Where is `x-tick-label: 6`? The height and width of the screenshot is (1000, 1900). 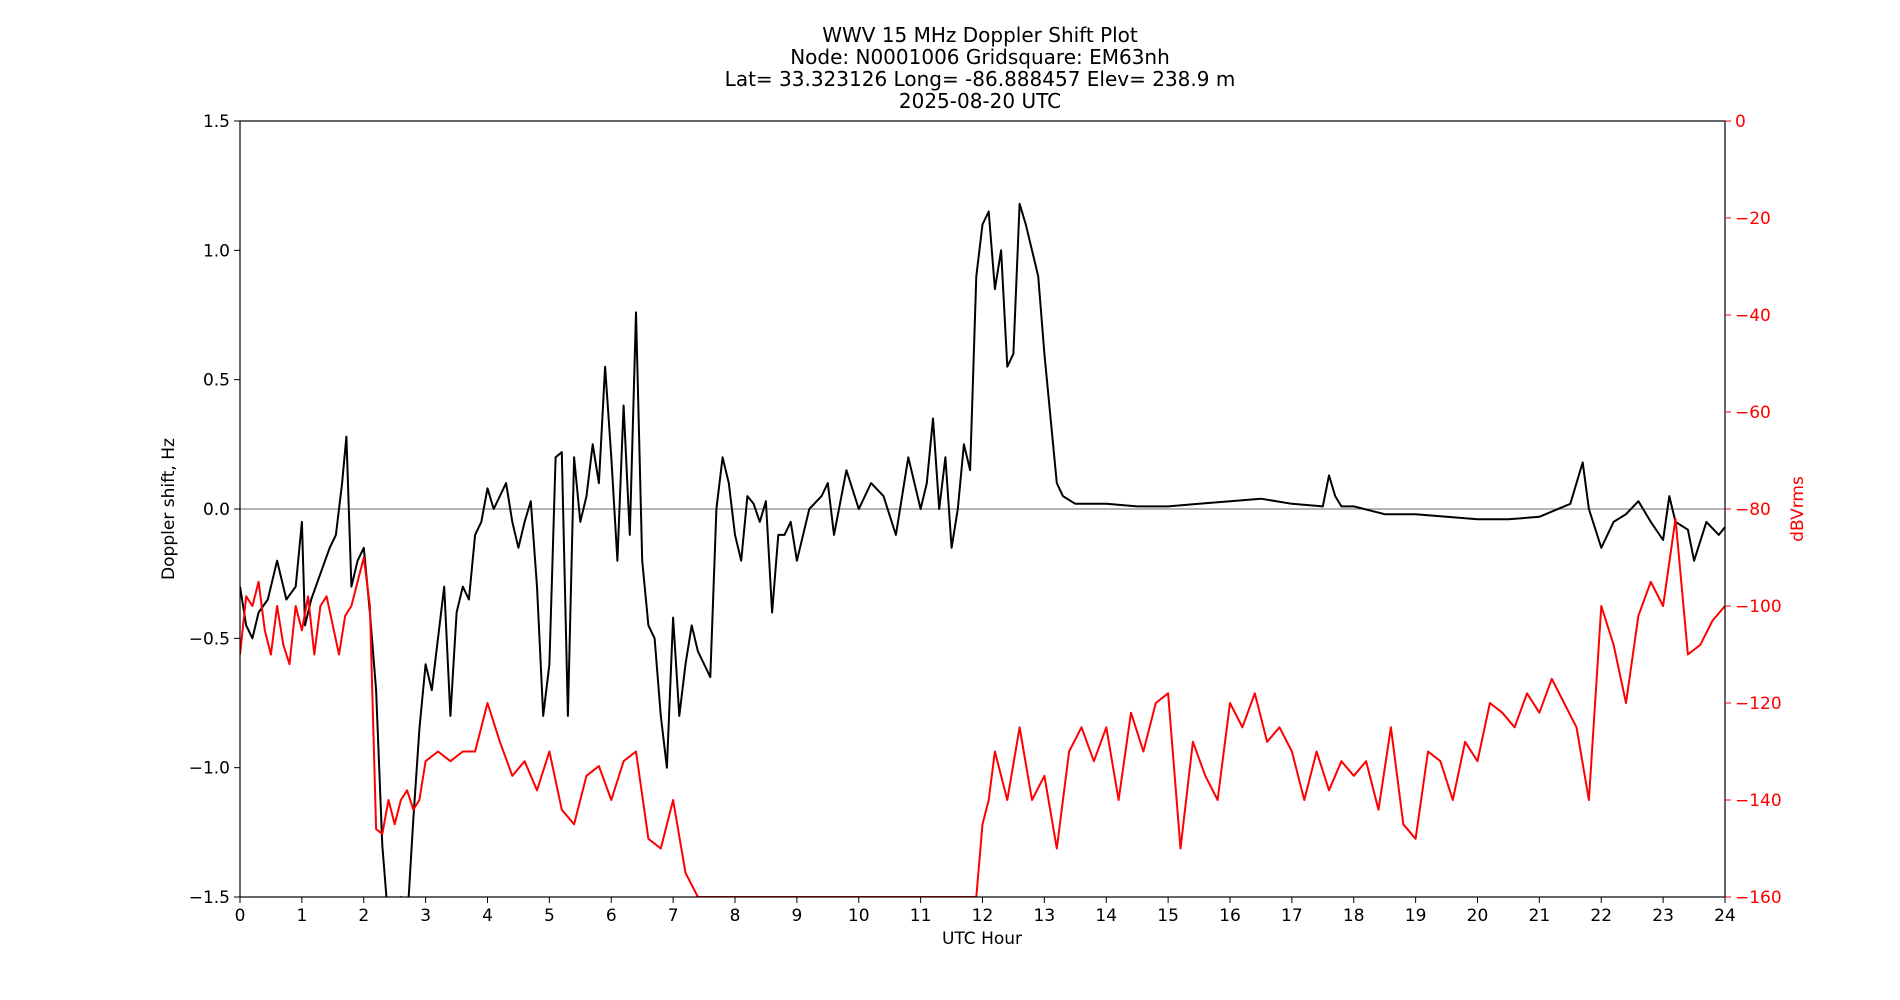 x-tick-label: 6 is located at coordinates (611, 916).